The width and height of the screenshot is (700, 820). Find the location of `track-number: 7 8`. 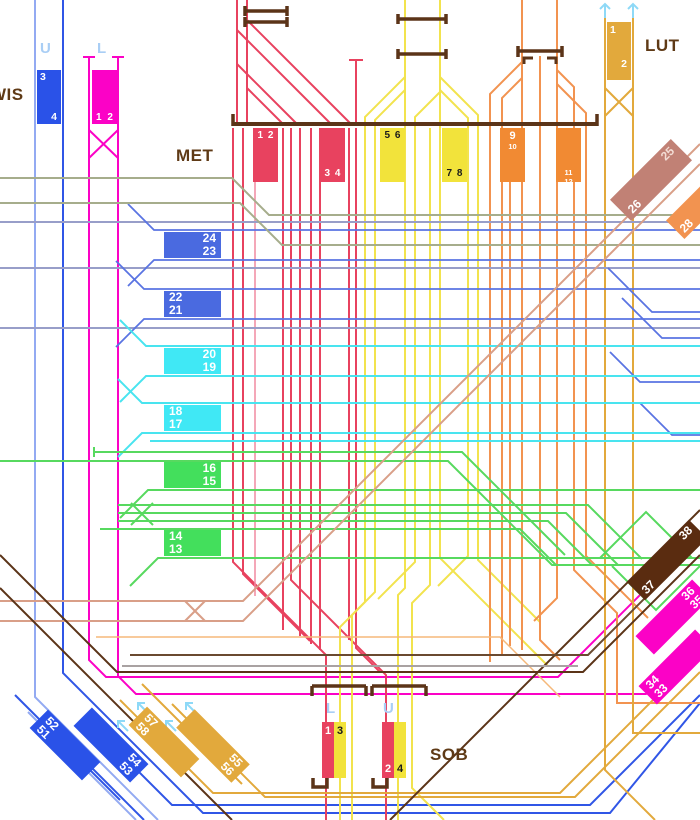

track-number: 7 8 is located at coordinates (454, 173).